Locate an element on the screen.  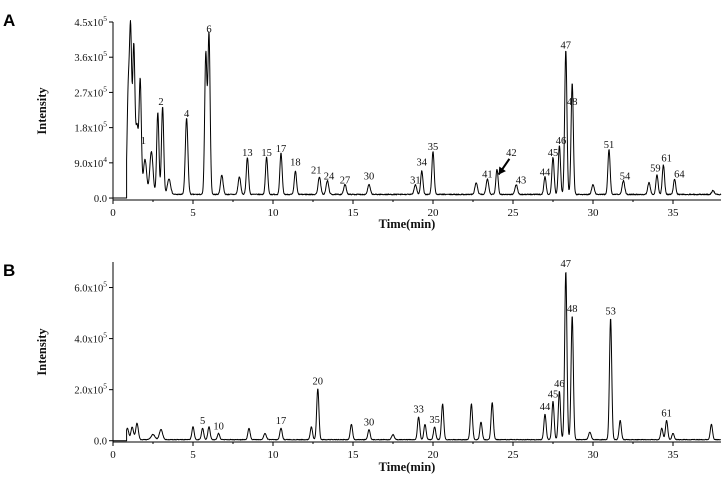
y-tick-label: 3.6x10⁵ is located at coordinates (90, 56).